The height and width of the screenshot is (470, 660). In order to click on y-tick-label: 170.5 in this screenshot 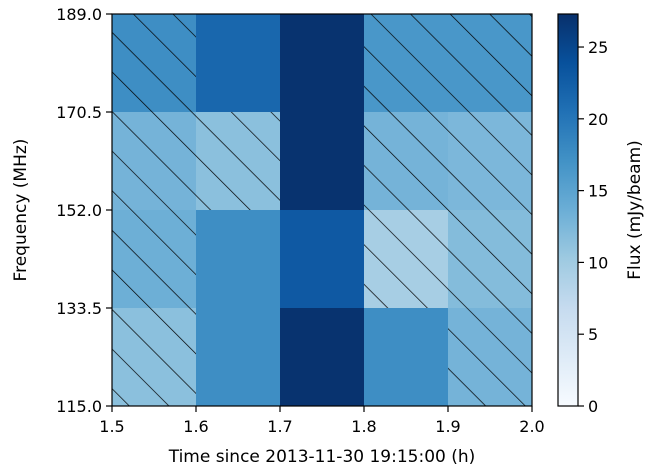, I will do `click(79, 112)`.